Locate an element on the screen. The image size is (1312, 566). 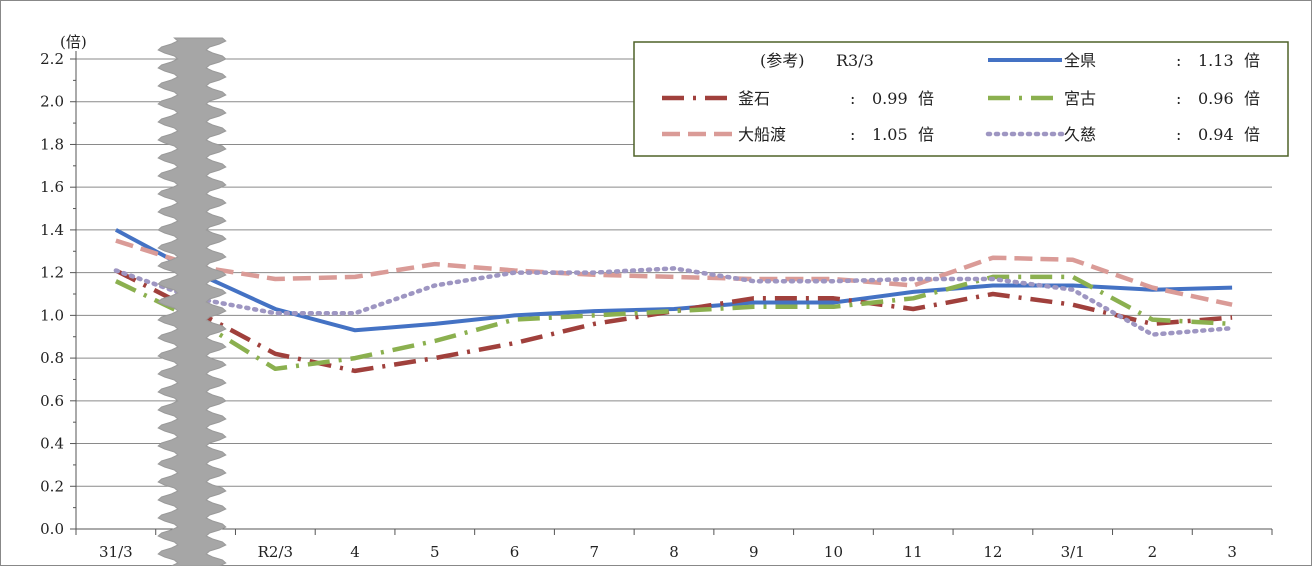
y-tick-label: 2.2 is located at coordinates (52, 59).